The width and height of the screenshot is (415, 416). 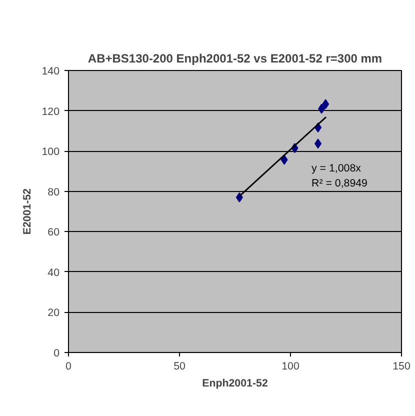 I want to click on y-tick-label: 60, so click(x=54, y=232).